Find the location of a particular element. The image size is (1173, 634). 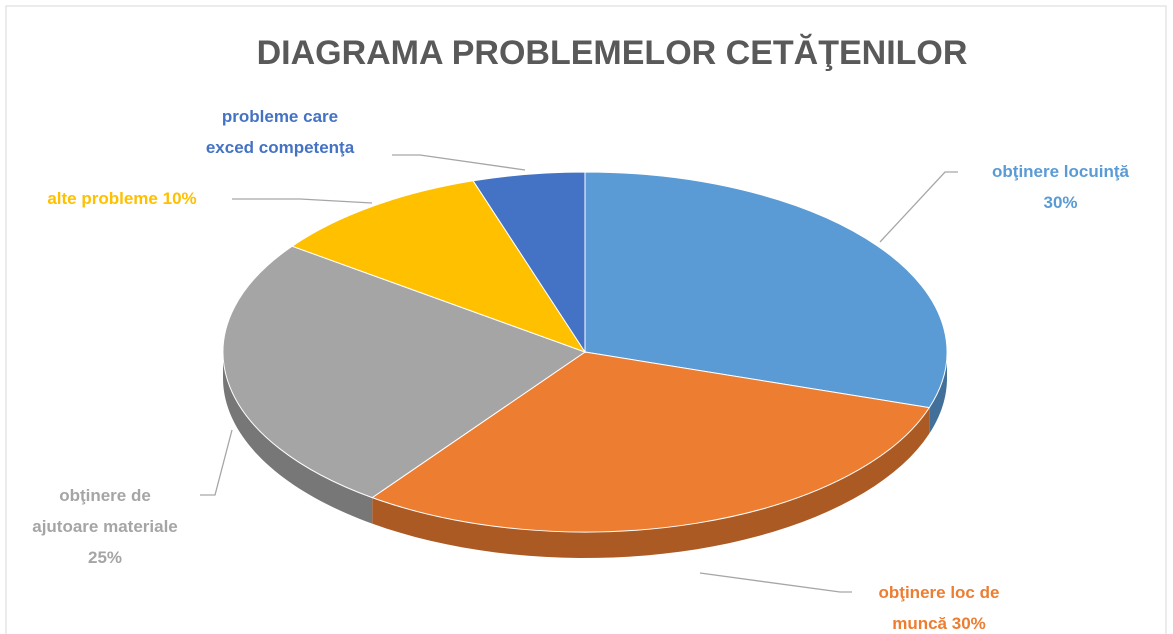

label-name: probleme care exced competenţa is located at coordinates (280, 132).